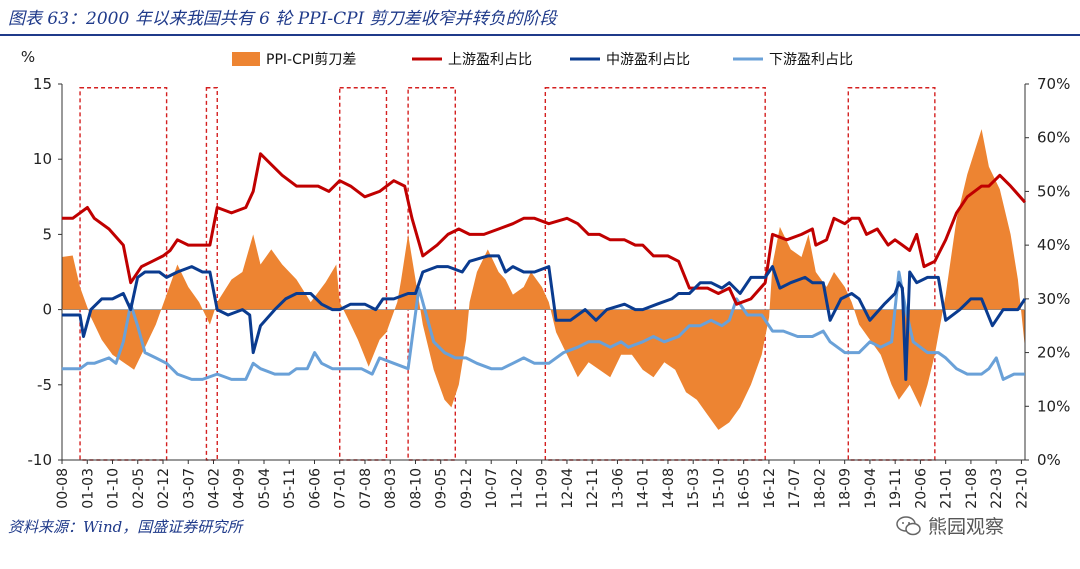 Image resolution: width=1080 pixels, height=569 pixels. Describe the element at coordinates (467, 488) in the screenshot. I see `x-tick-label: 09-12` at that location.